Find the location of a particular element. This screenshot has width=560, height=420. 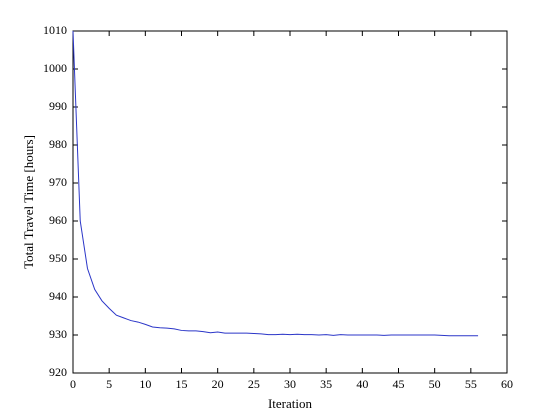

y-tick-label: 970 is located at coordinates (58, 182).